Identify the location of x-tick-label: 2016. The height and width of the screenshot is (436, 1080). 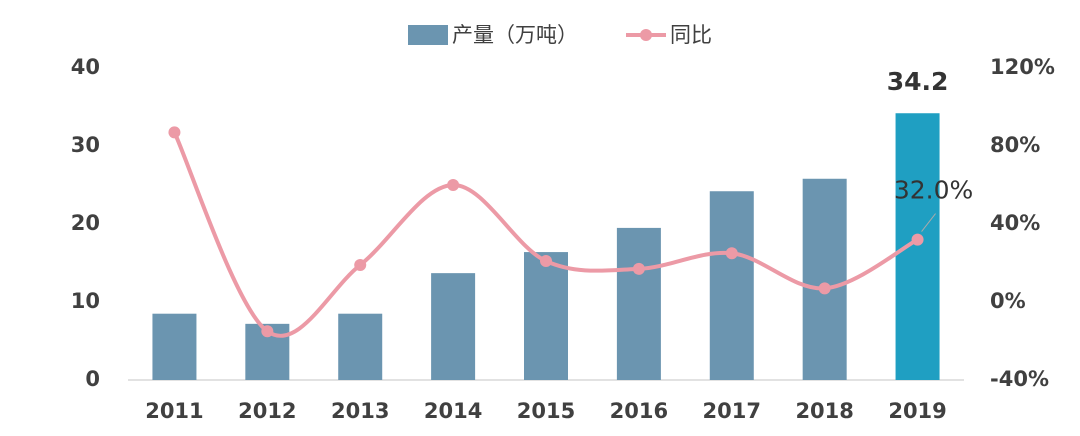
(639, 411).